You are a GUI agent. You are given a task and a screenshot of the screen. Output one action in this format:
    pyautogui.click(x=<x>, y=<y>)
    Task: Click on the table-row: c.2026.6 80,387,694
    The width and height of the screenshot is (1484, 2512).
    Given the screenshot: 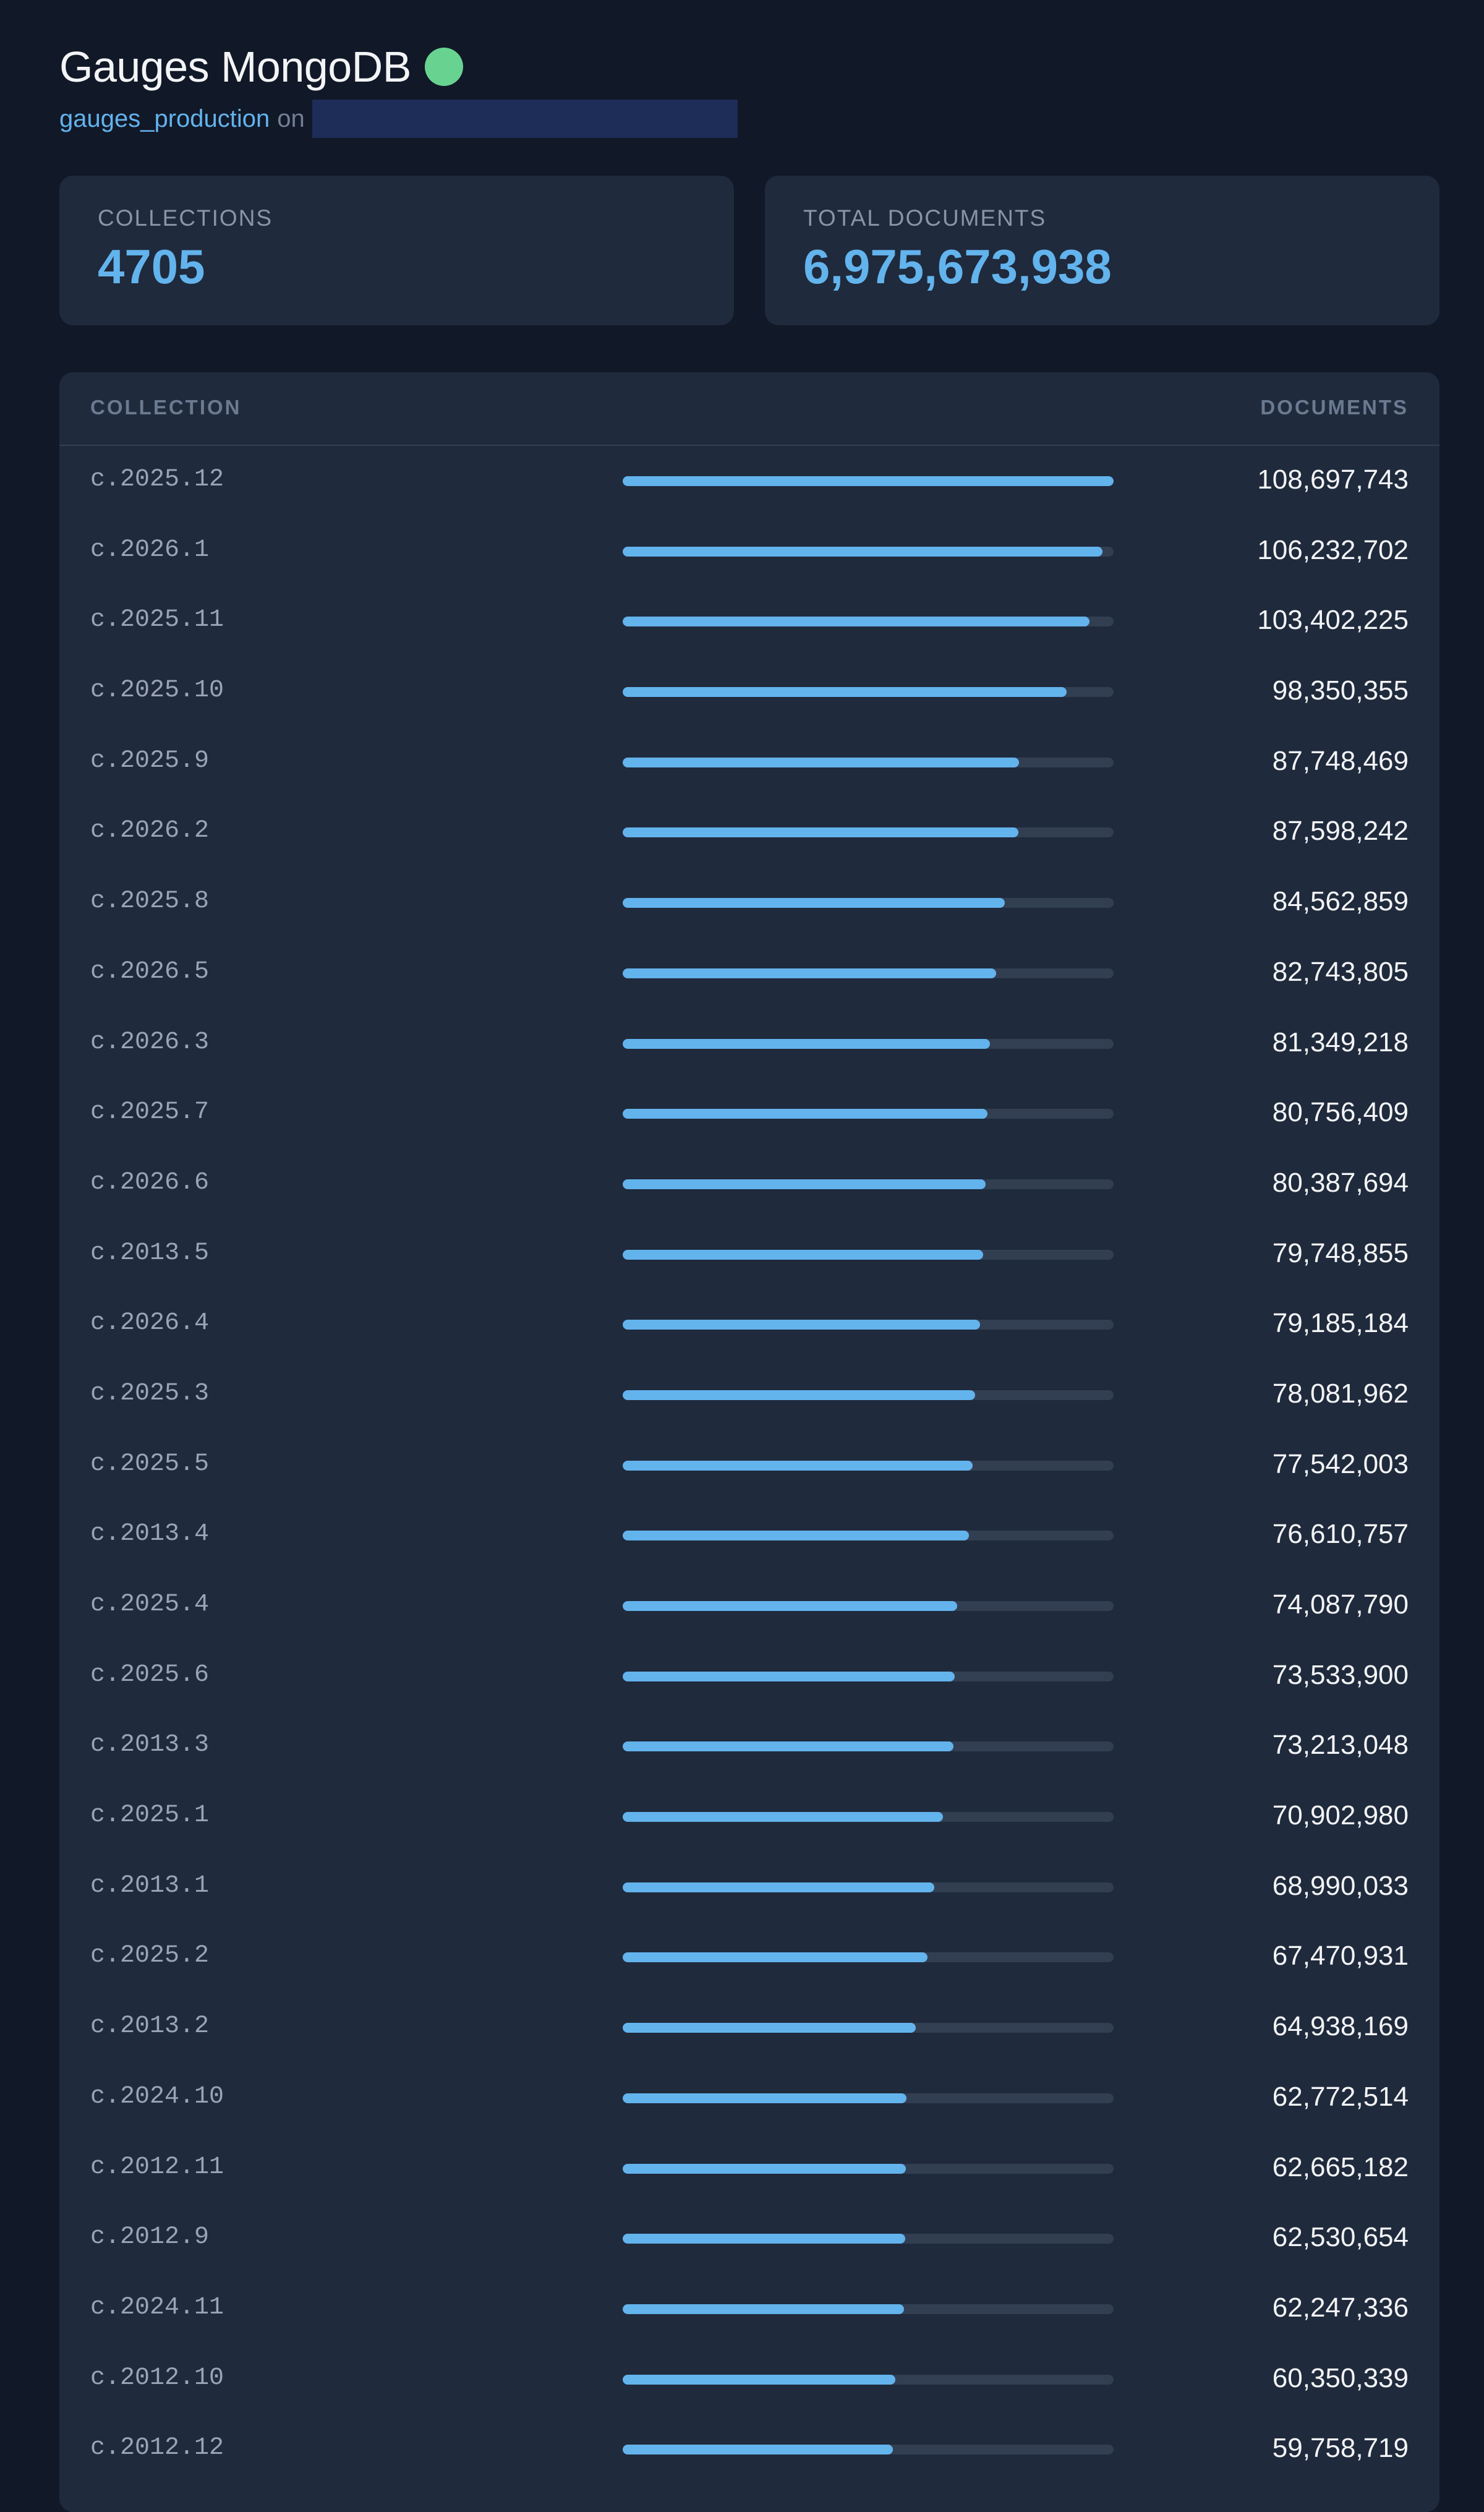 What is the action you would take?
    pyautogui.click(x=749, y=1184)
    